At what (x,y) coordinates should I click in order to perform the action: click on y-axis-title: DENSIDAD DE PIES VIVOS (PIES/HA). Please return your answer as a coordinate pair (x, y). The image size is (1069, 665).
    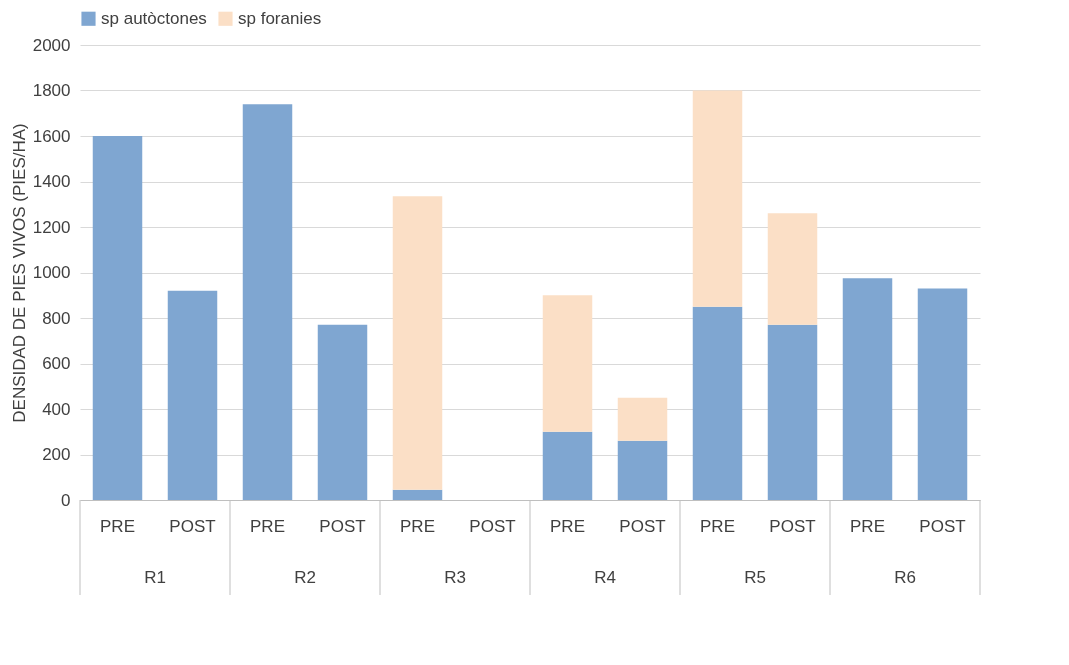
    Looking at the image, I should click on (19, 273).